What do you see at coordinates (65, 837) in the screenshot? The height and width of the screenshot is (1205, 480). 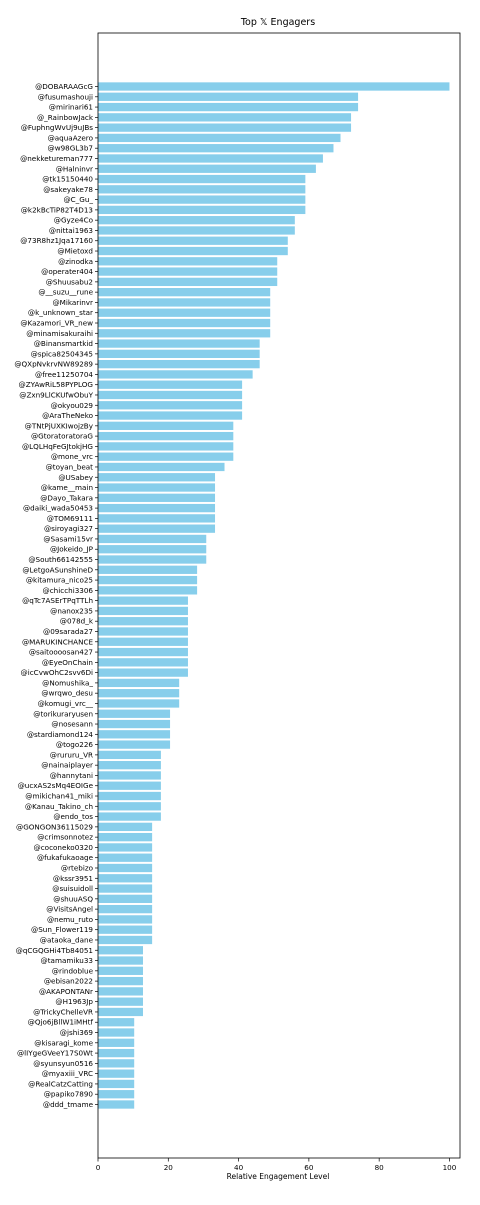 I see `y-tick-label: @crimsonnotez` at bounding box center [65, 837].